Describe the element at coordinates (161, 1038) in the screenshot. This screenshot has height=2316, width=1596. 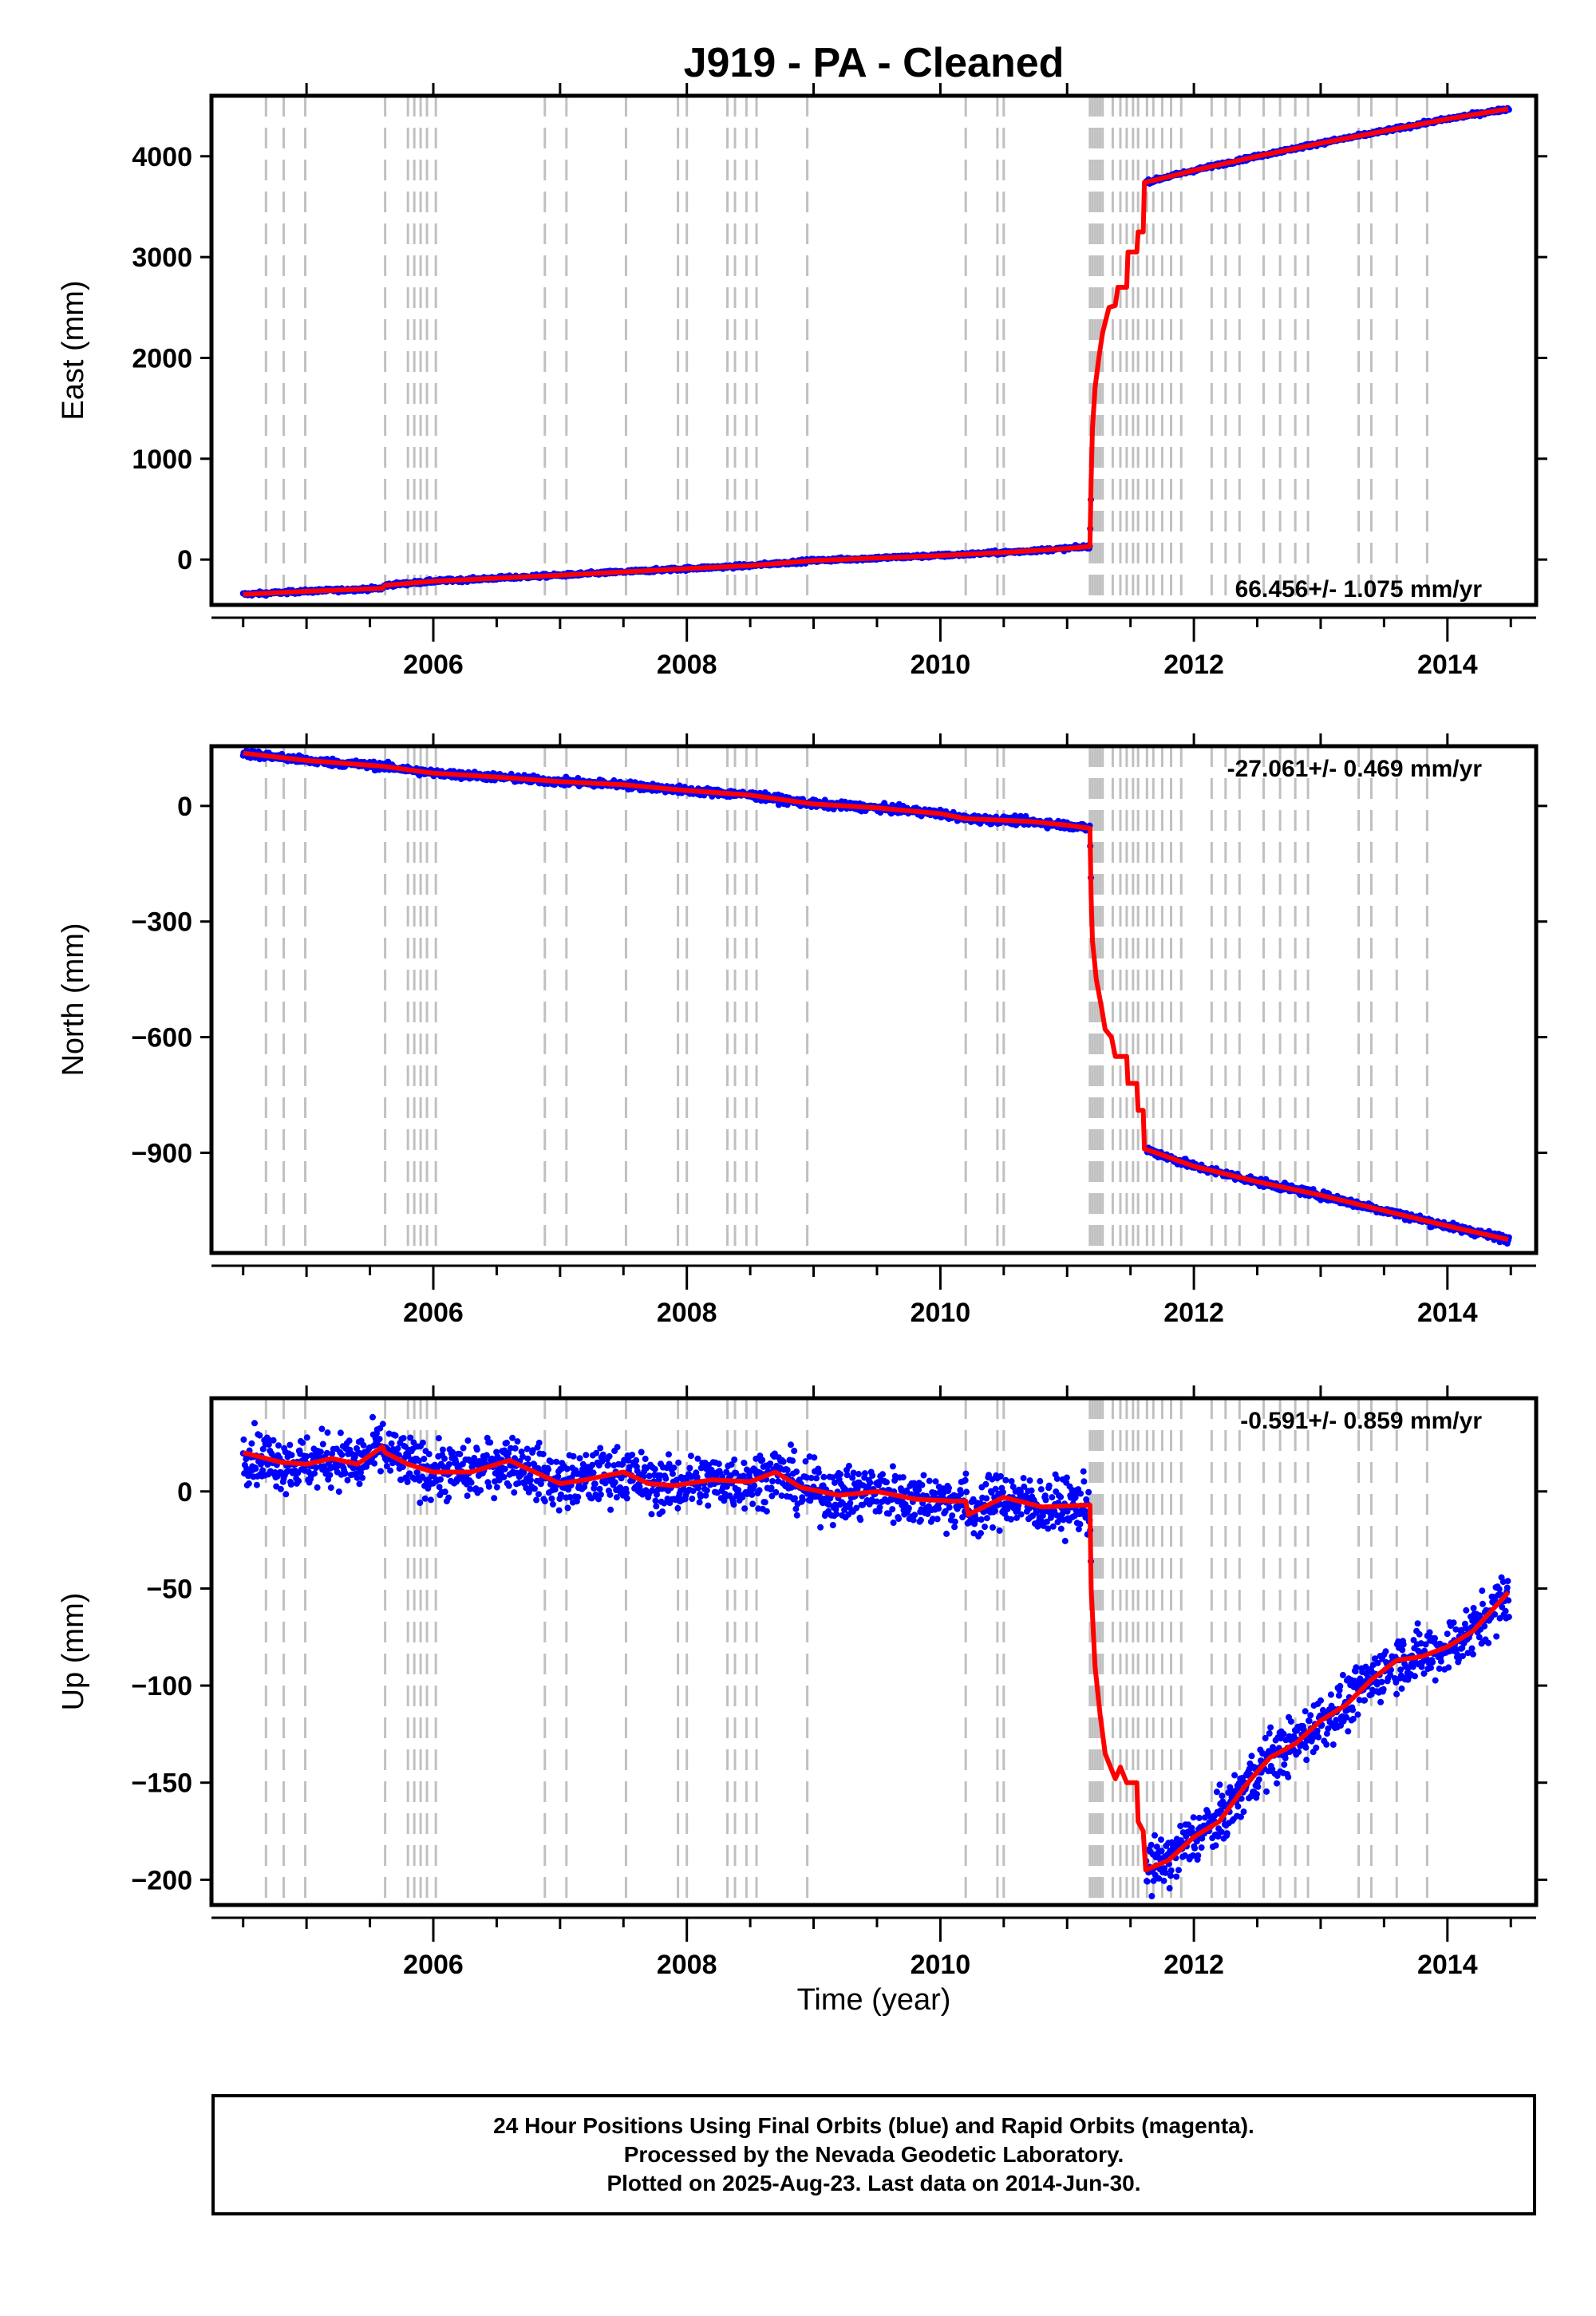
I see `y-tick-label: −600` at that location.